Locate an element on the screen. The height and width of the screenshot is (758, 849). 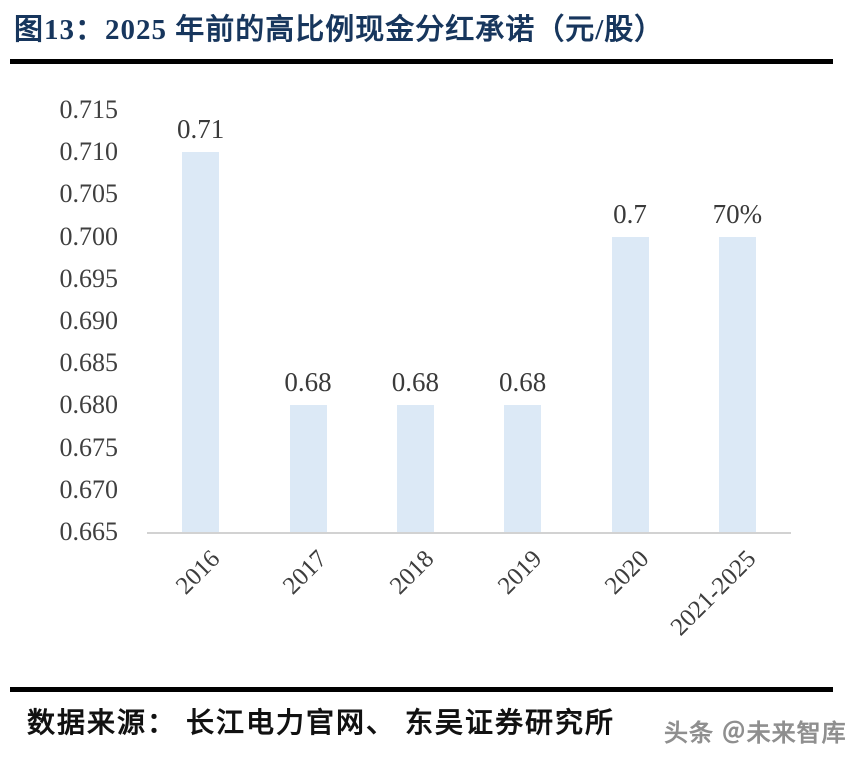
y-tick-label: 0.690 is located at coordinates (89, 320).